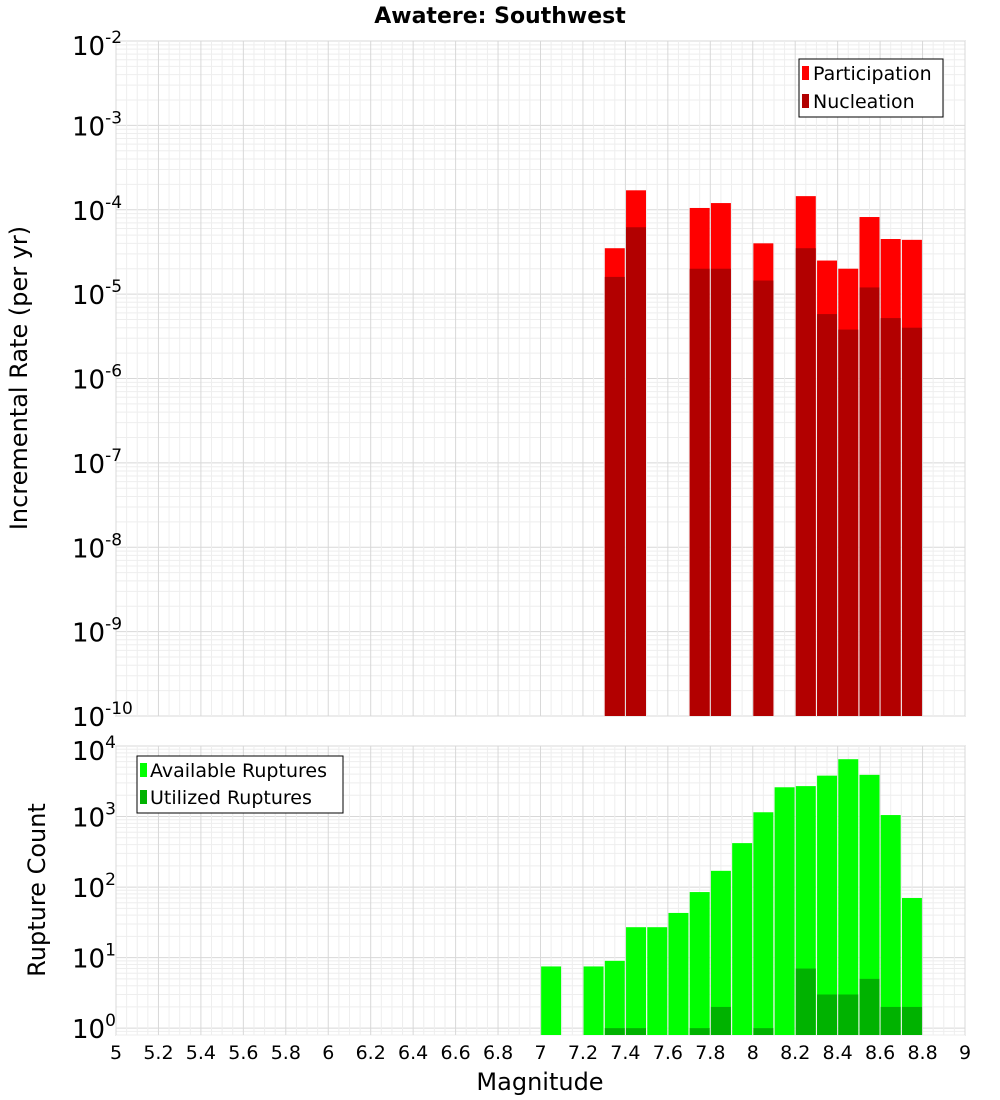  What do you see at coordinates (19, 378) in the screenshot?
I see `rate-y-axis-label: Incremental Rate (per yr)` at bounding box center [19, 378].